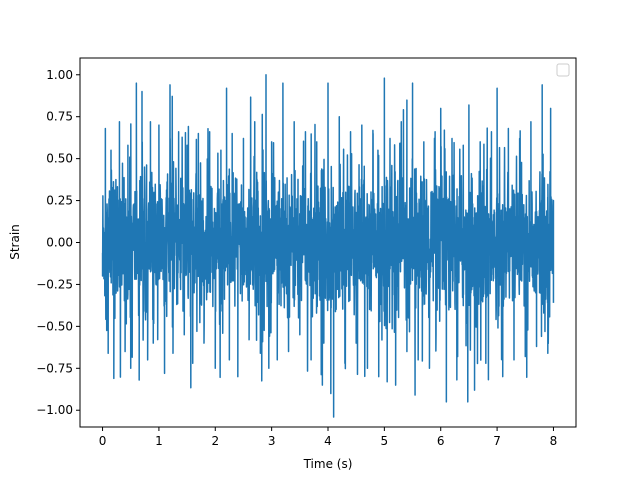 This screenshot has width=640, height=484. I want to click on x-tick-label: 3, so click(272, 441).